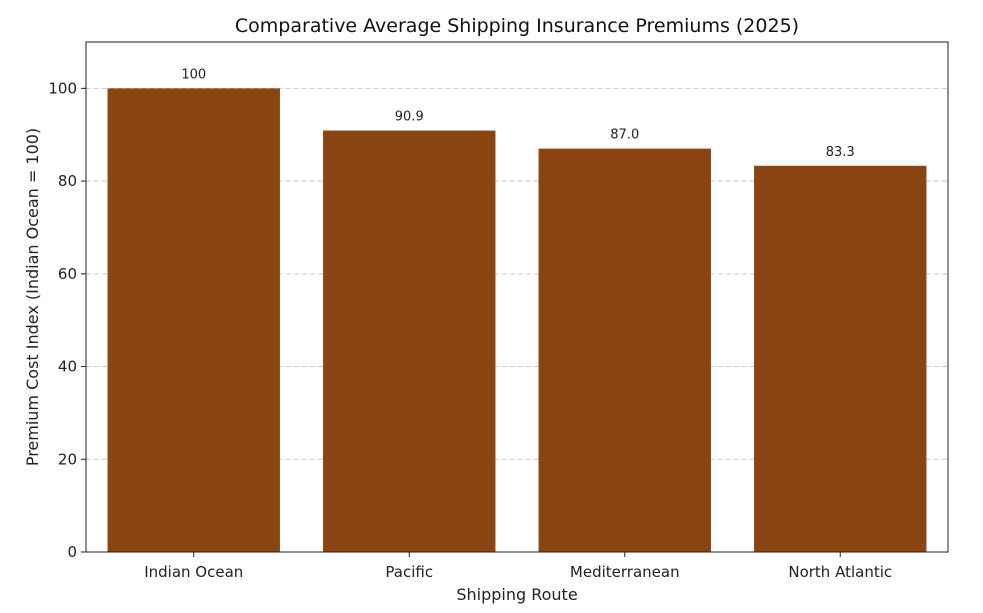  Describe the element at coordinates (624, 135) in the screenshot. I see `data-label: 87.0` at that location.